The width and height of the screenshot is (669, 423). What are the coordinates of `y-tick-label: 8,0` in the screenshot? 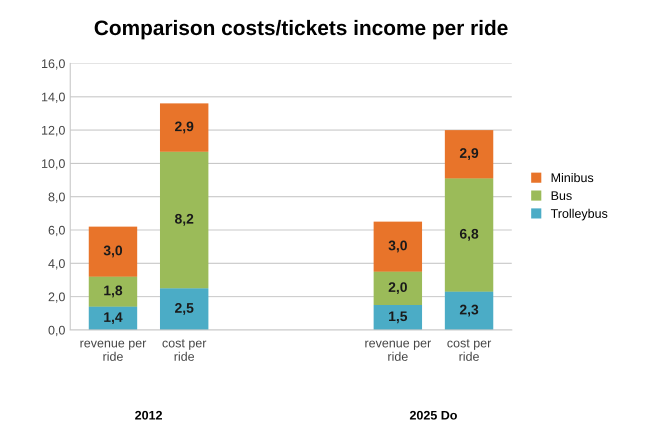 It's located at (56, 197).